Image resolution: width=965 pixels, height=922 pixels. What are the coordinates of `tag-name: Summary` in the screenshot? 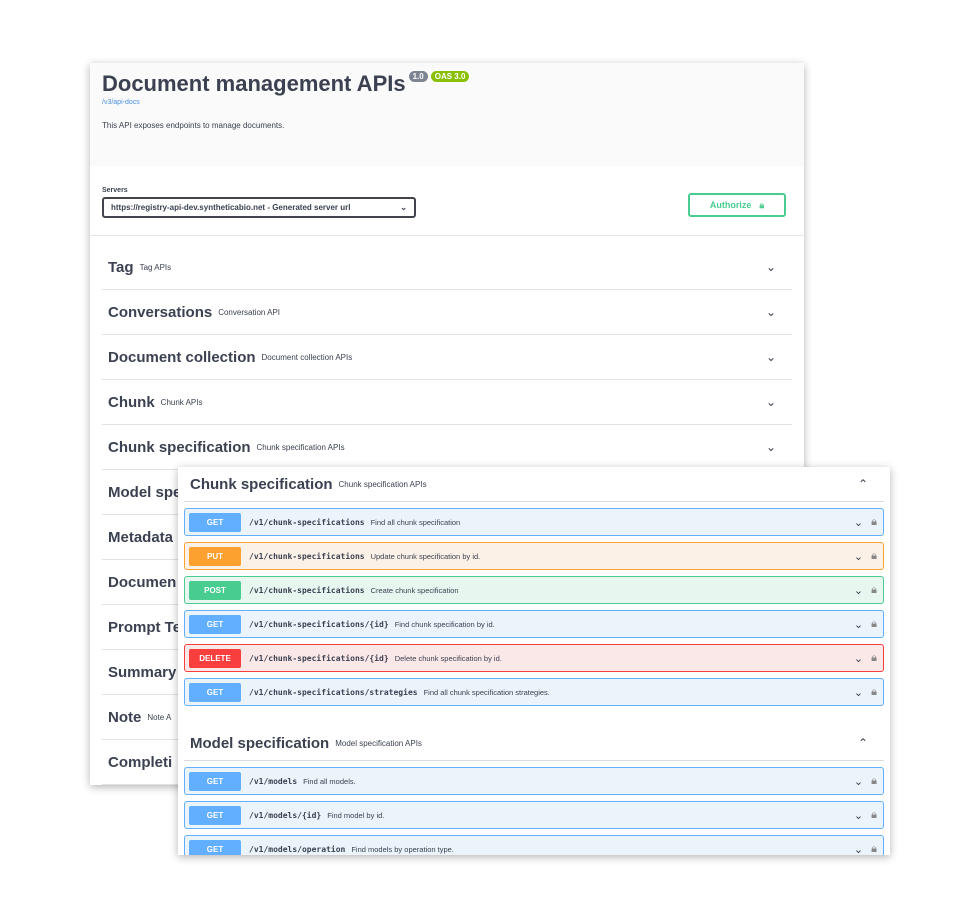 It's located at (142, 672).